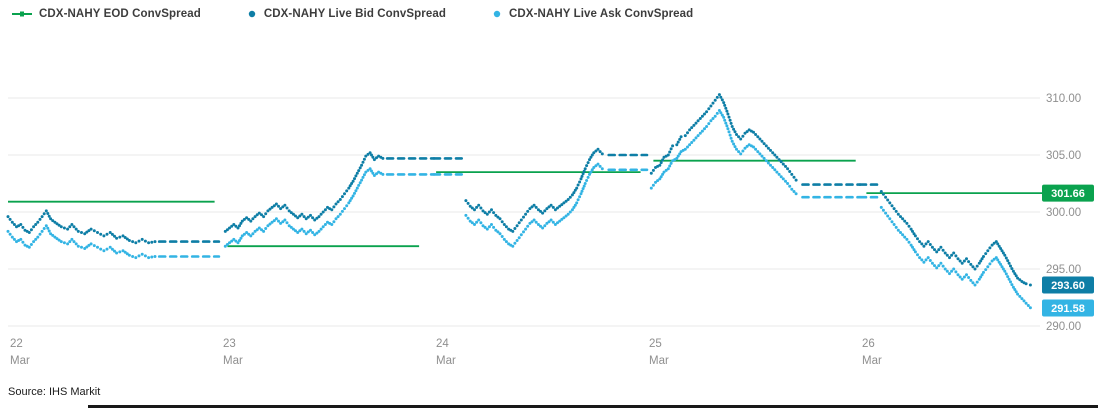 The image size is (1098, 408). What do you see at coordinates (1063, 213) in the screenshot?
I see `svg-text: 300.00` at bounding box center [1063, 213].